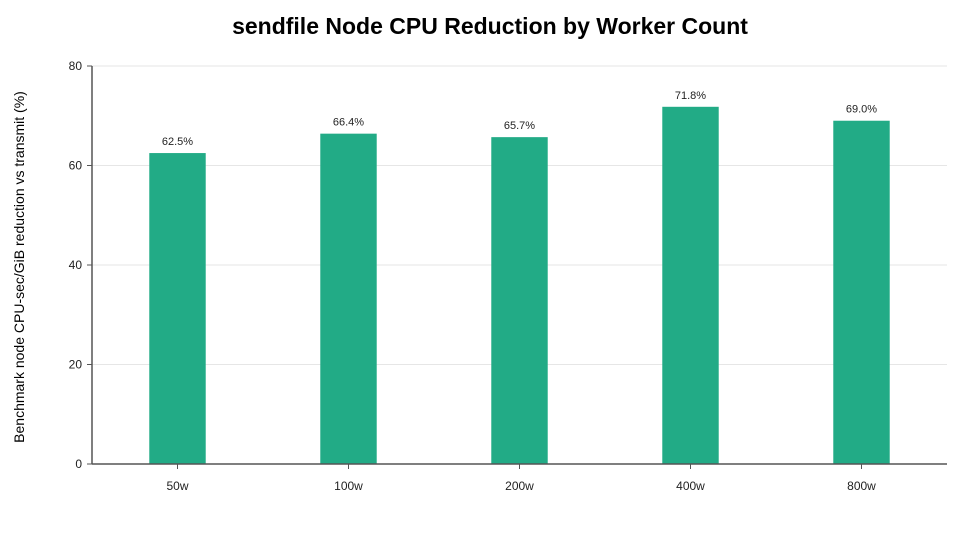 The height and width of the screenshot is (560, 980). I want to click on data-label: 71.8%, so click(690, 96).